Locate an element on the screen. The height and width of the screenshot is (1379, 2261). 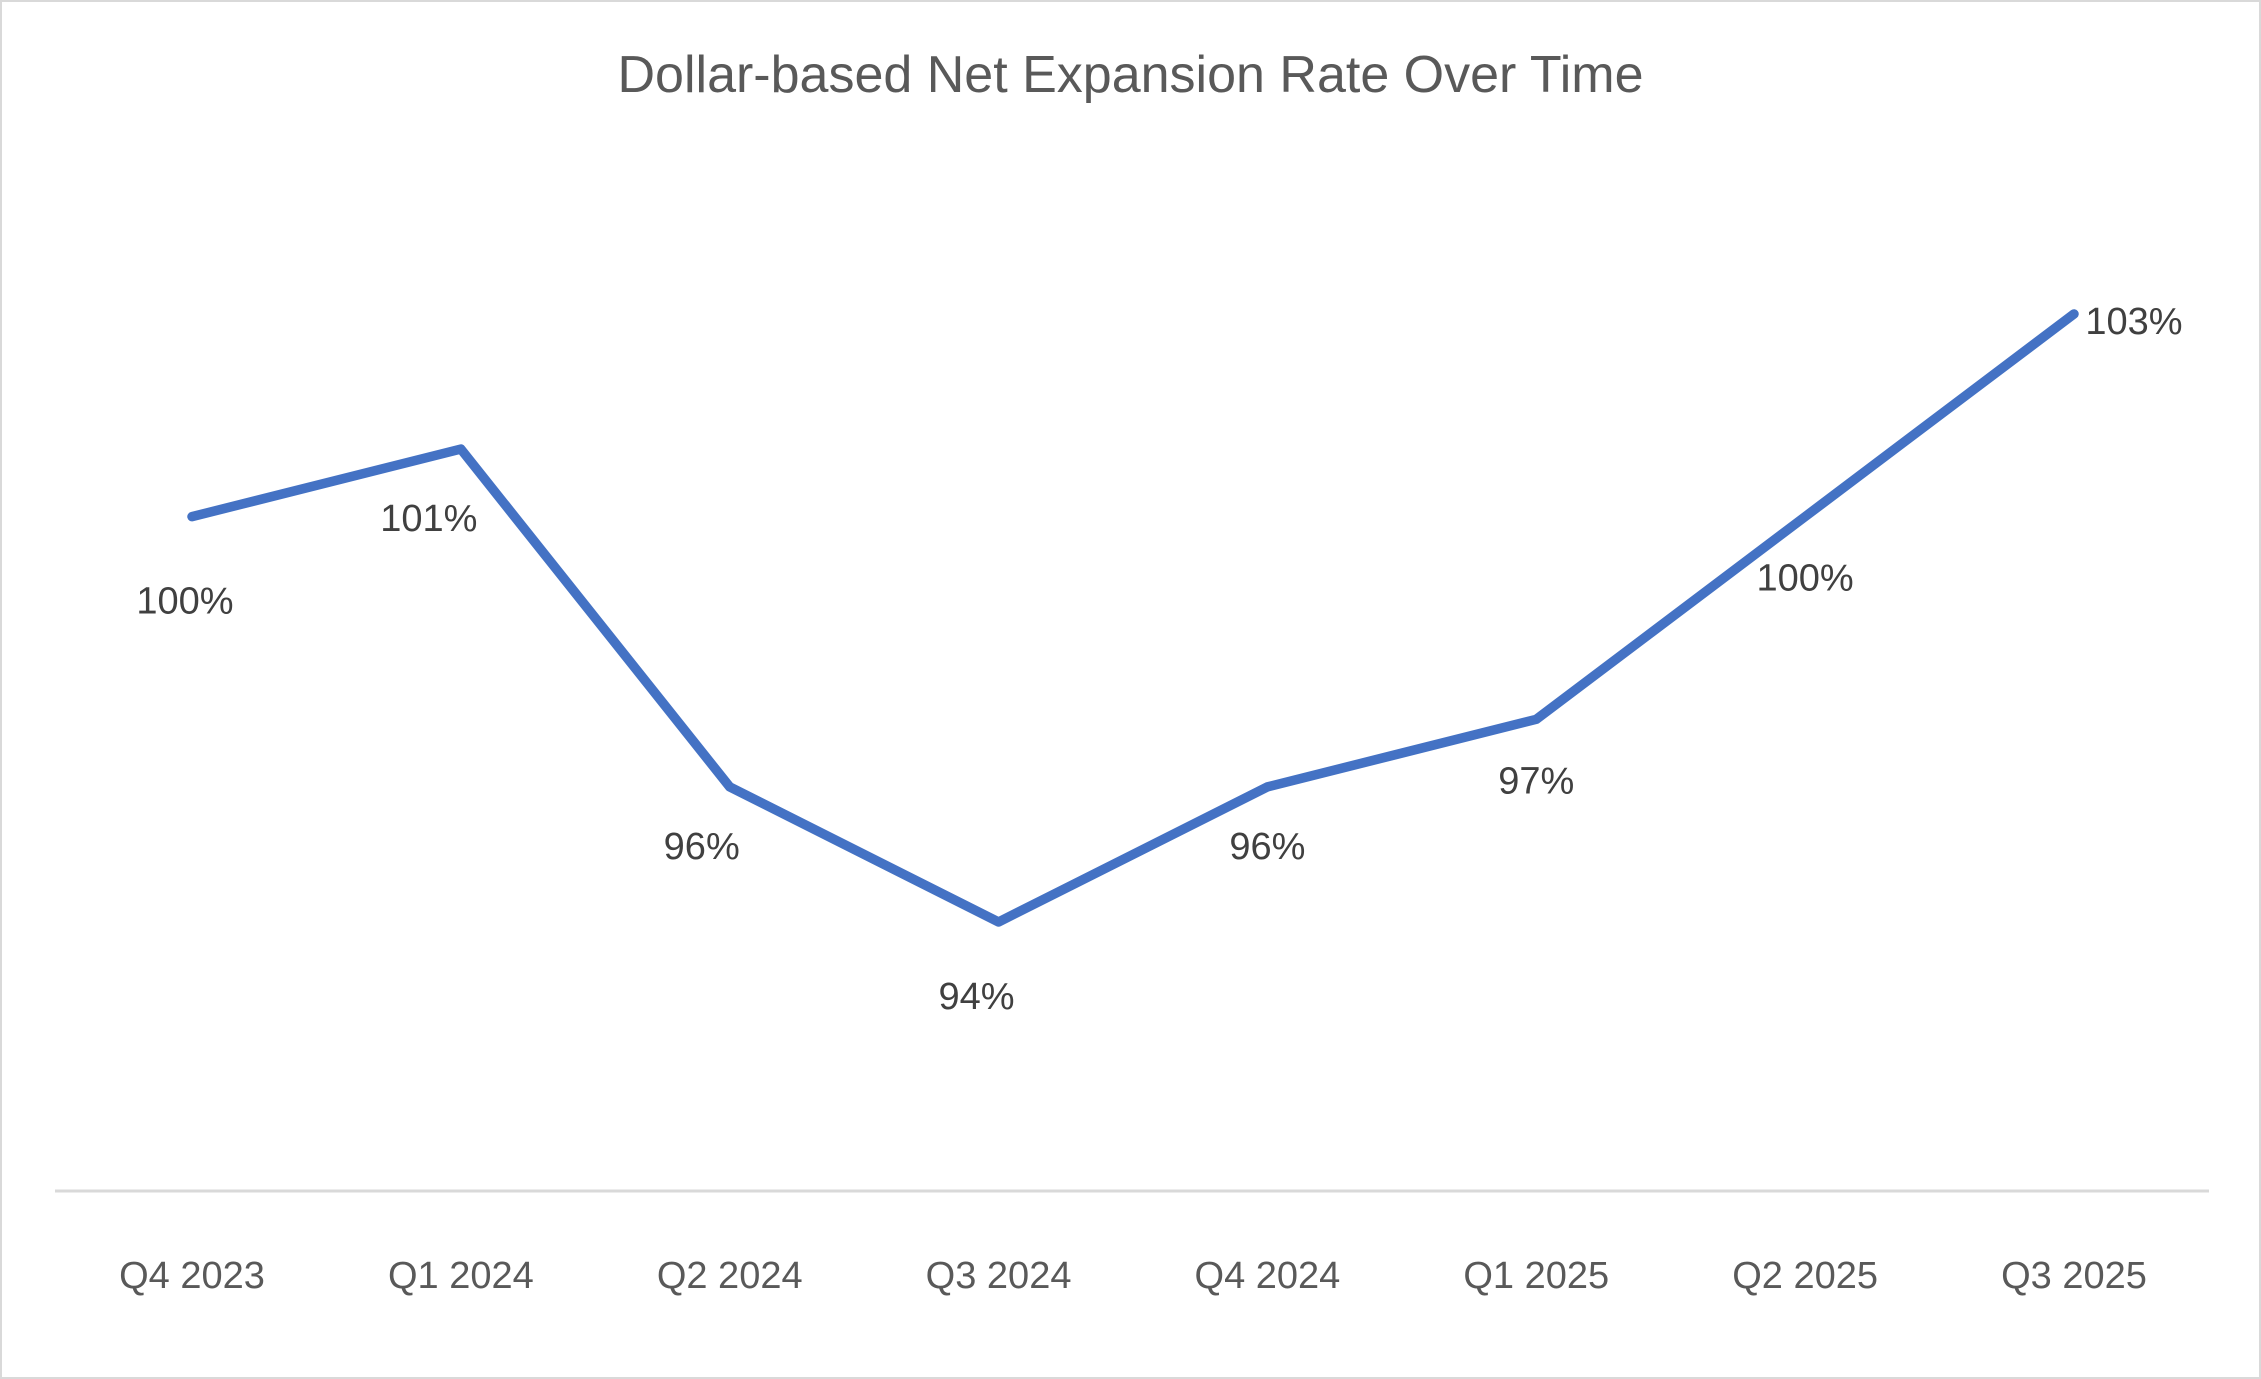
data-label-q2-2025: 100% is located at coordinates (1805, 579).